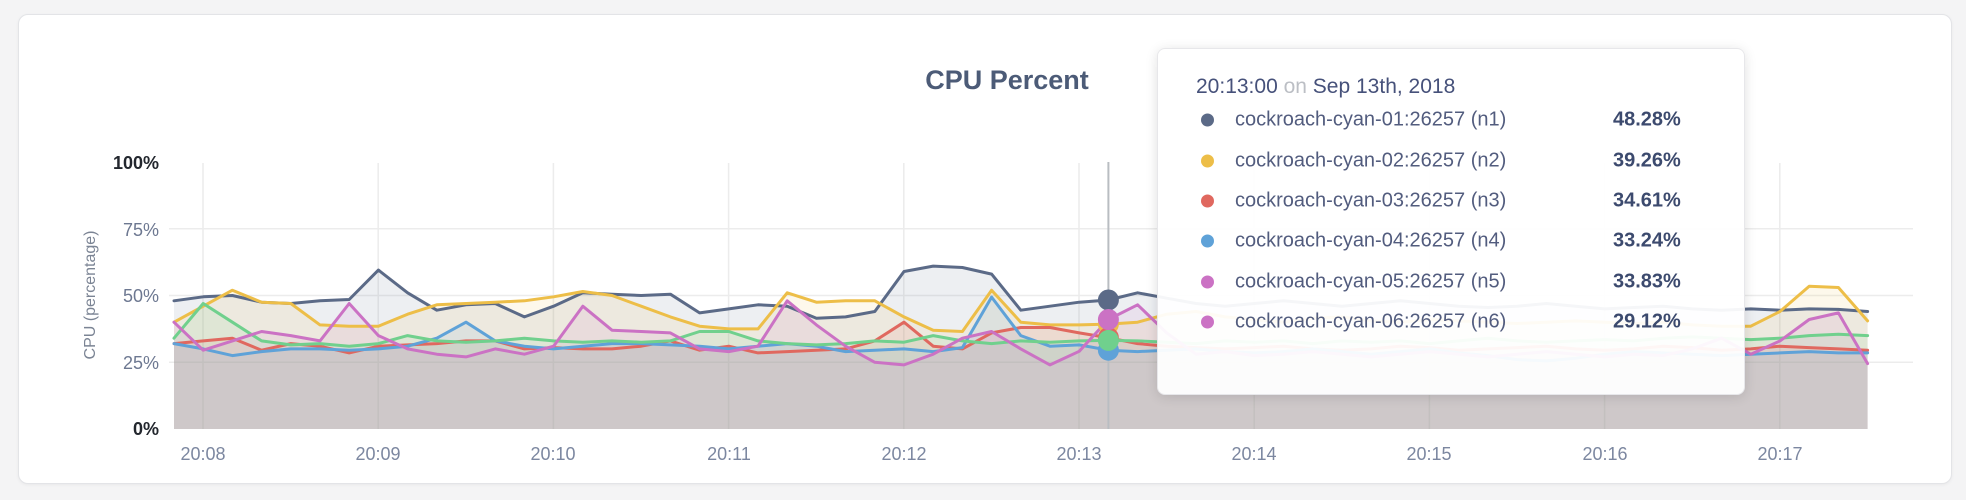 The height and width of the screenshot is (500, 1966). Describe the element at coordinates (1371, 119) in the screenshot. I see `node-name: cockroach-cyan-01:26257 (n1)` at that location.